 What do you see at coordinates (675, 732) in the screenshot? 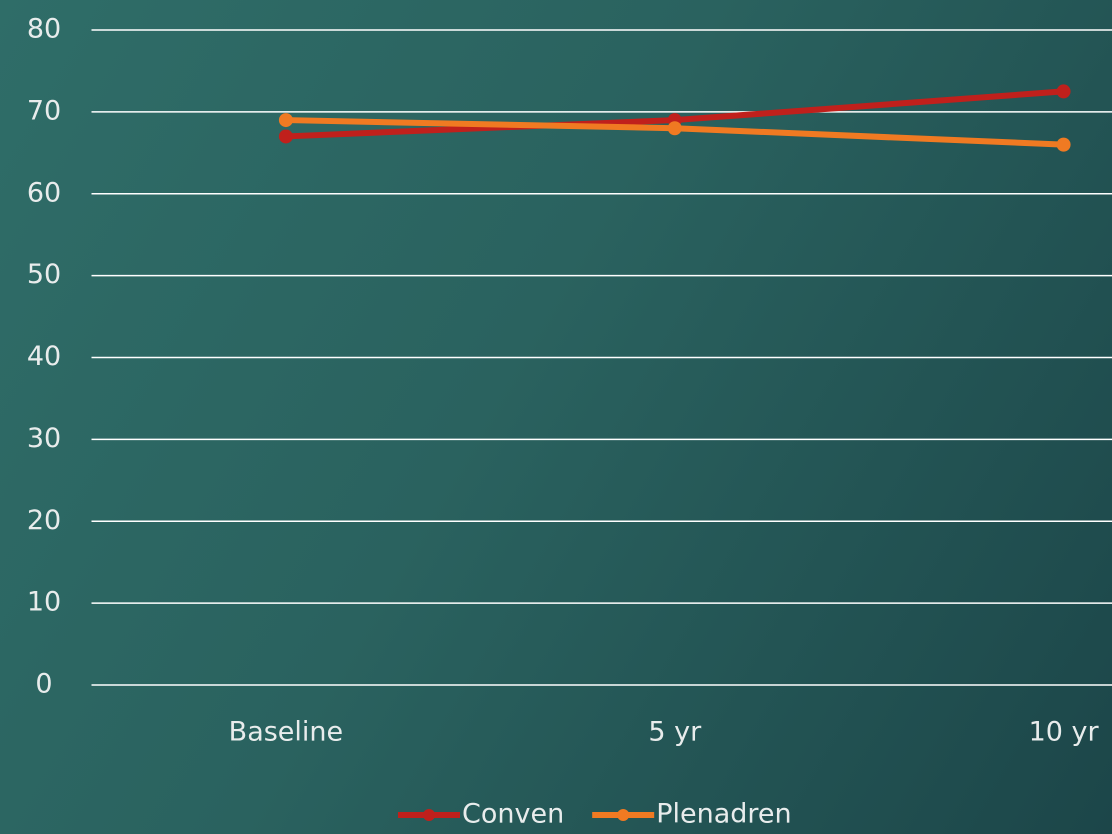
I see `x-tick-label: 5 yr` at bounding box center [675, 732].